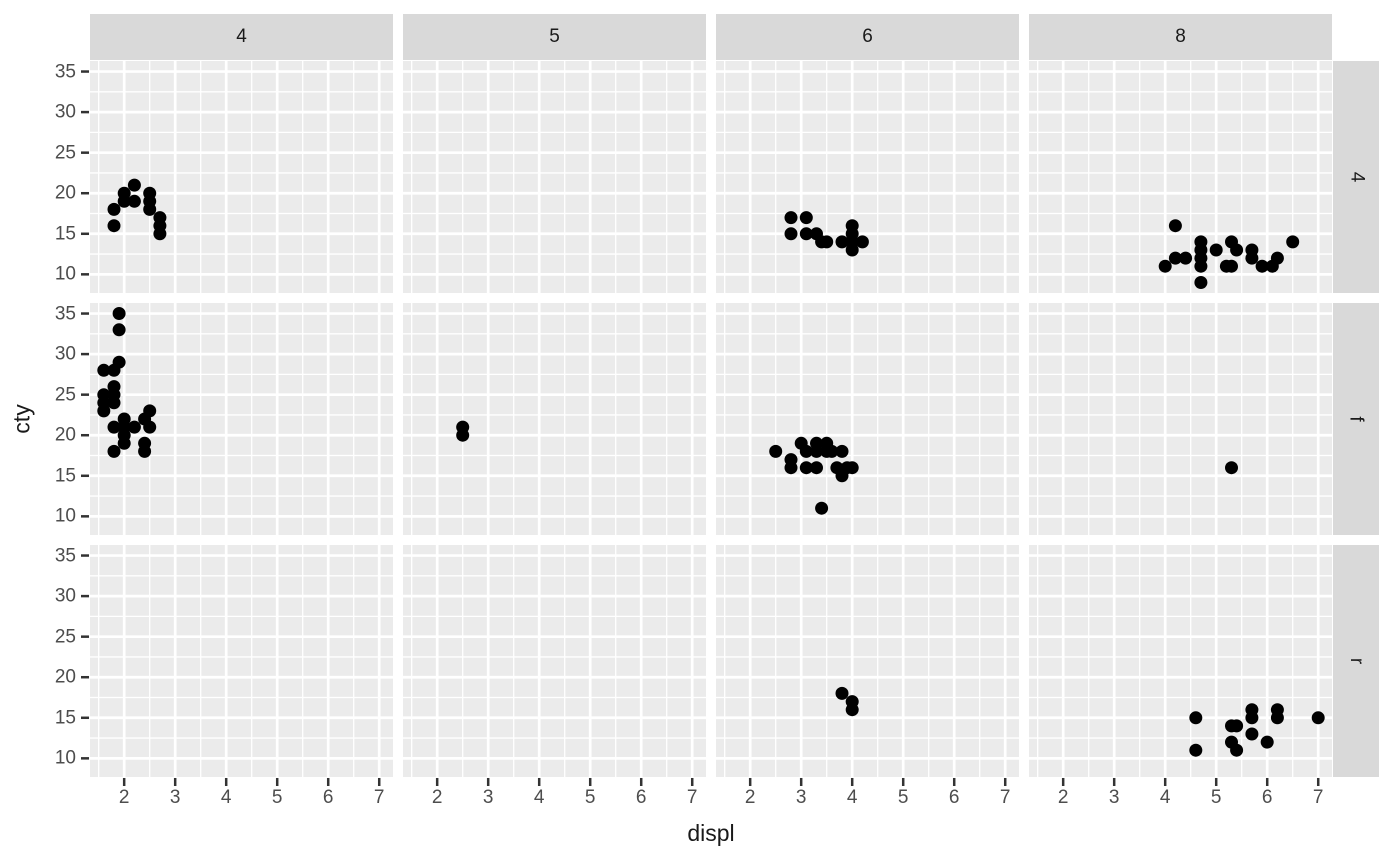 The width and height of the screenshot is (1400, 866). I want to click on facet-strip-row-4: 4, so click(1356, 177).